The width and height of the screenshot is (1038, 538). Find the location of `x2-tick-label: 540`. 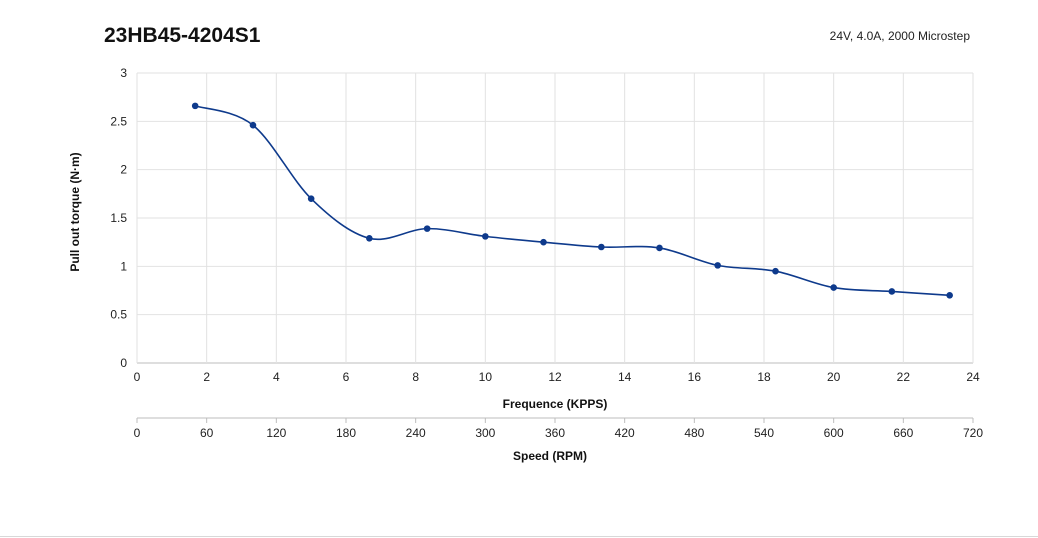

x2-tick-label: 540 is located at coordinates (764, 433).